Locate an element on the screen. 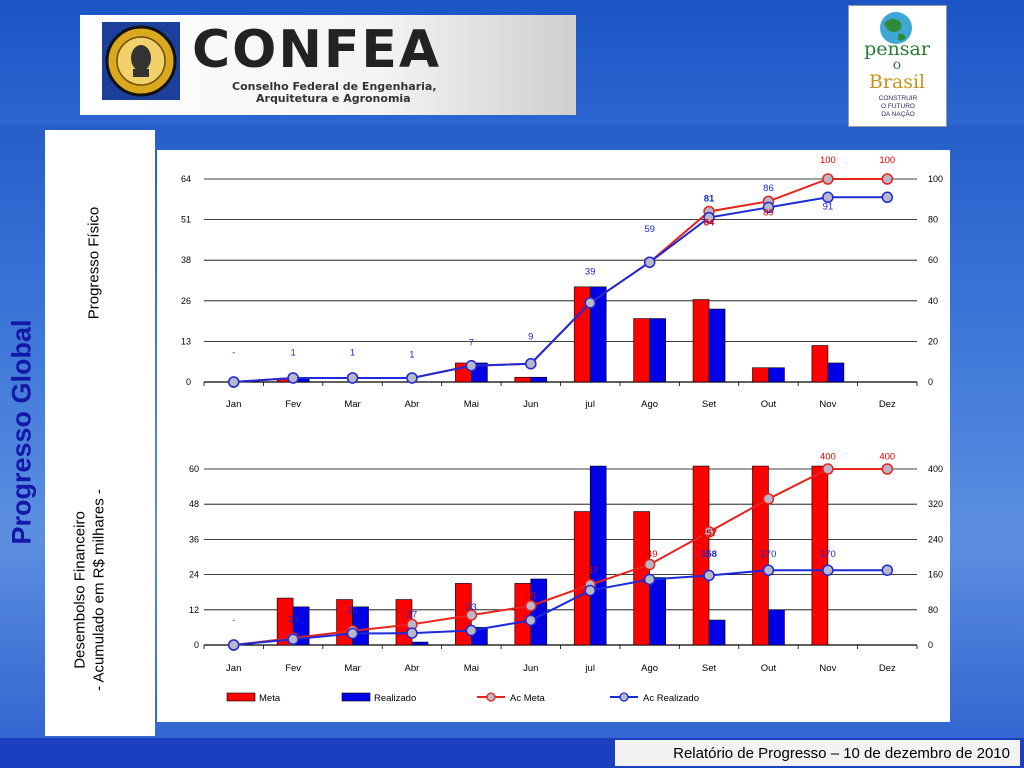 The height and width of the screenshot is (768, 1024). chart2-data-label: 400 is located at coordinates (887, 456).